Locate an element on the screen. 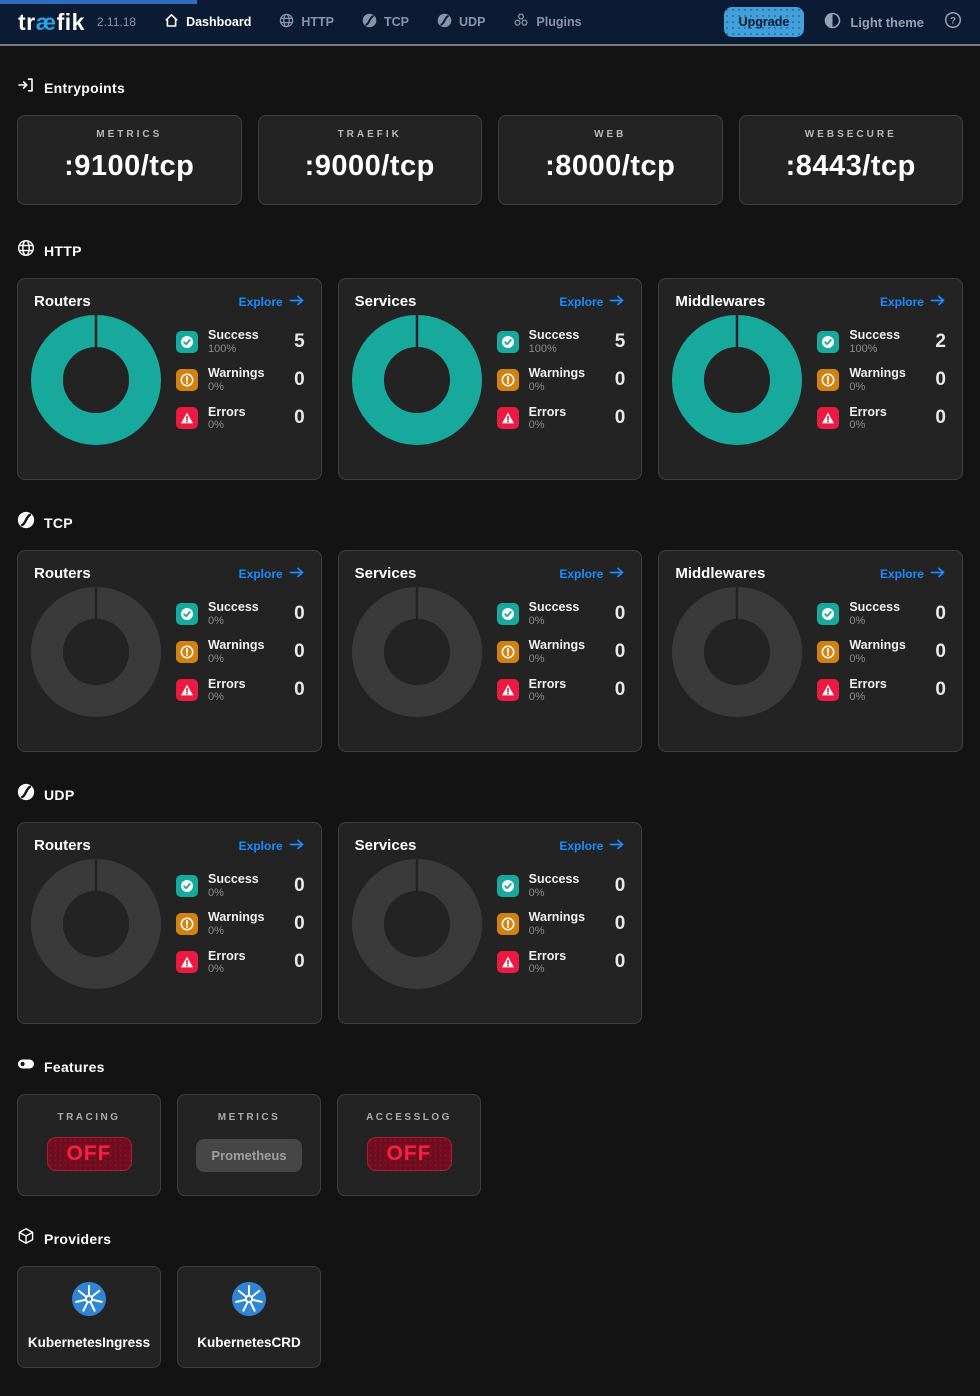 Image resolution: width=980 pixels, height=1396 pixels. udp-cards-row: Routers Explore Success 0% 0 Warnings 0% 0 is located at coordinates (490, 923).